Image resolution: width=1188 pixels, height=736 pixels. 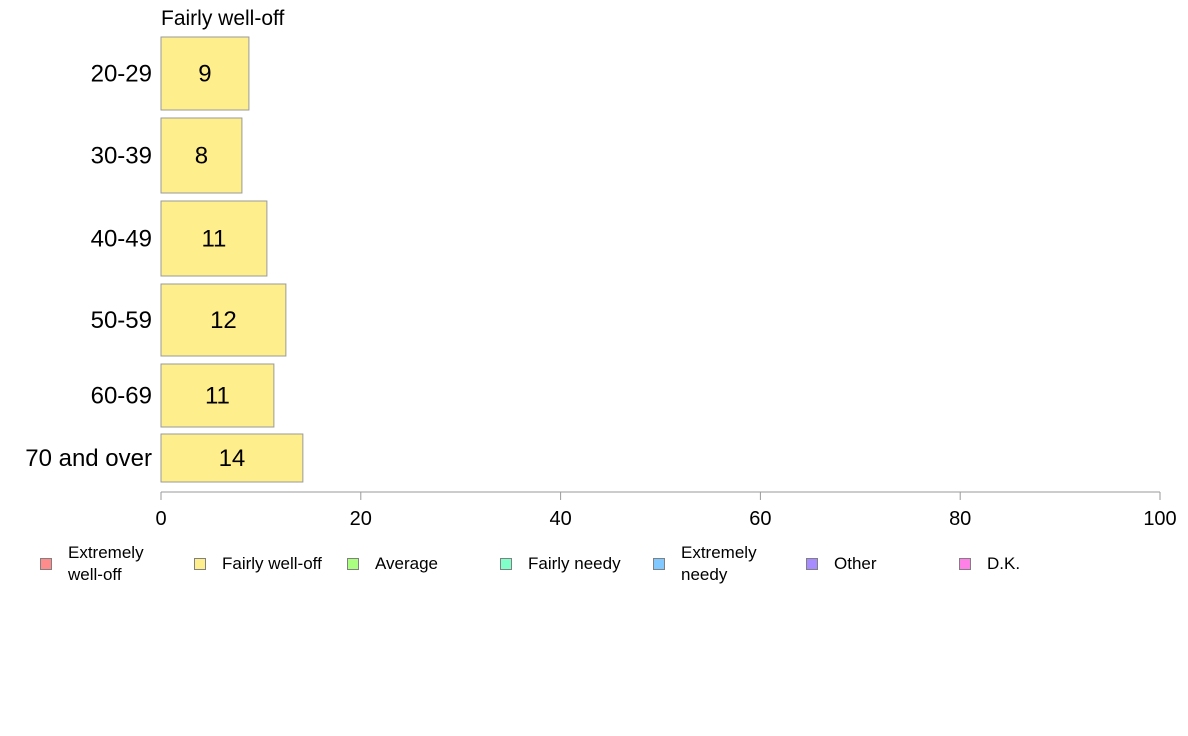 I want to click on legend-item: Extremely well-off, so click(x=109, y=564).